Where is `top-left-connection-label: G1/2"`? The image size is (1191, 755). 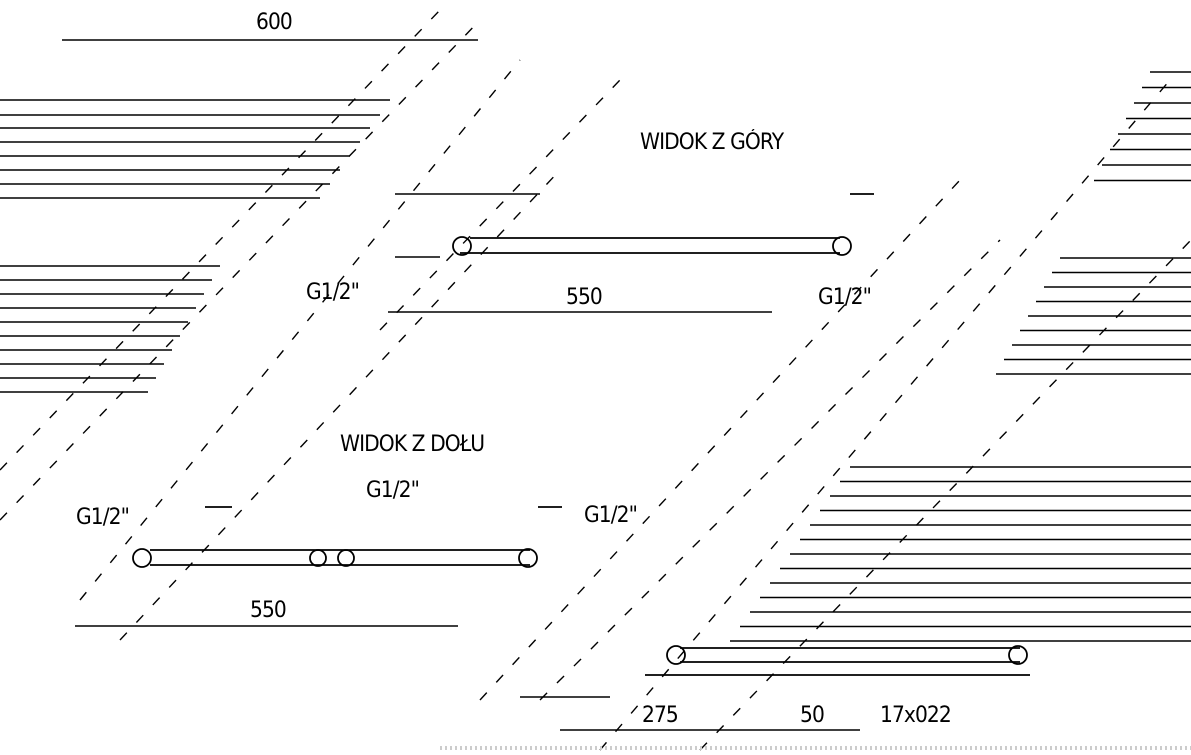
top-left-connection-label: G1/2" is located at coordinates (333, 292).